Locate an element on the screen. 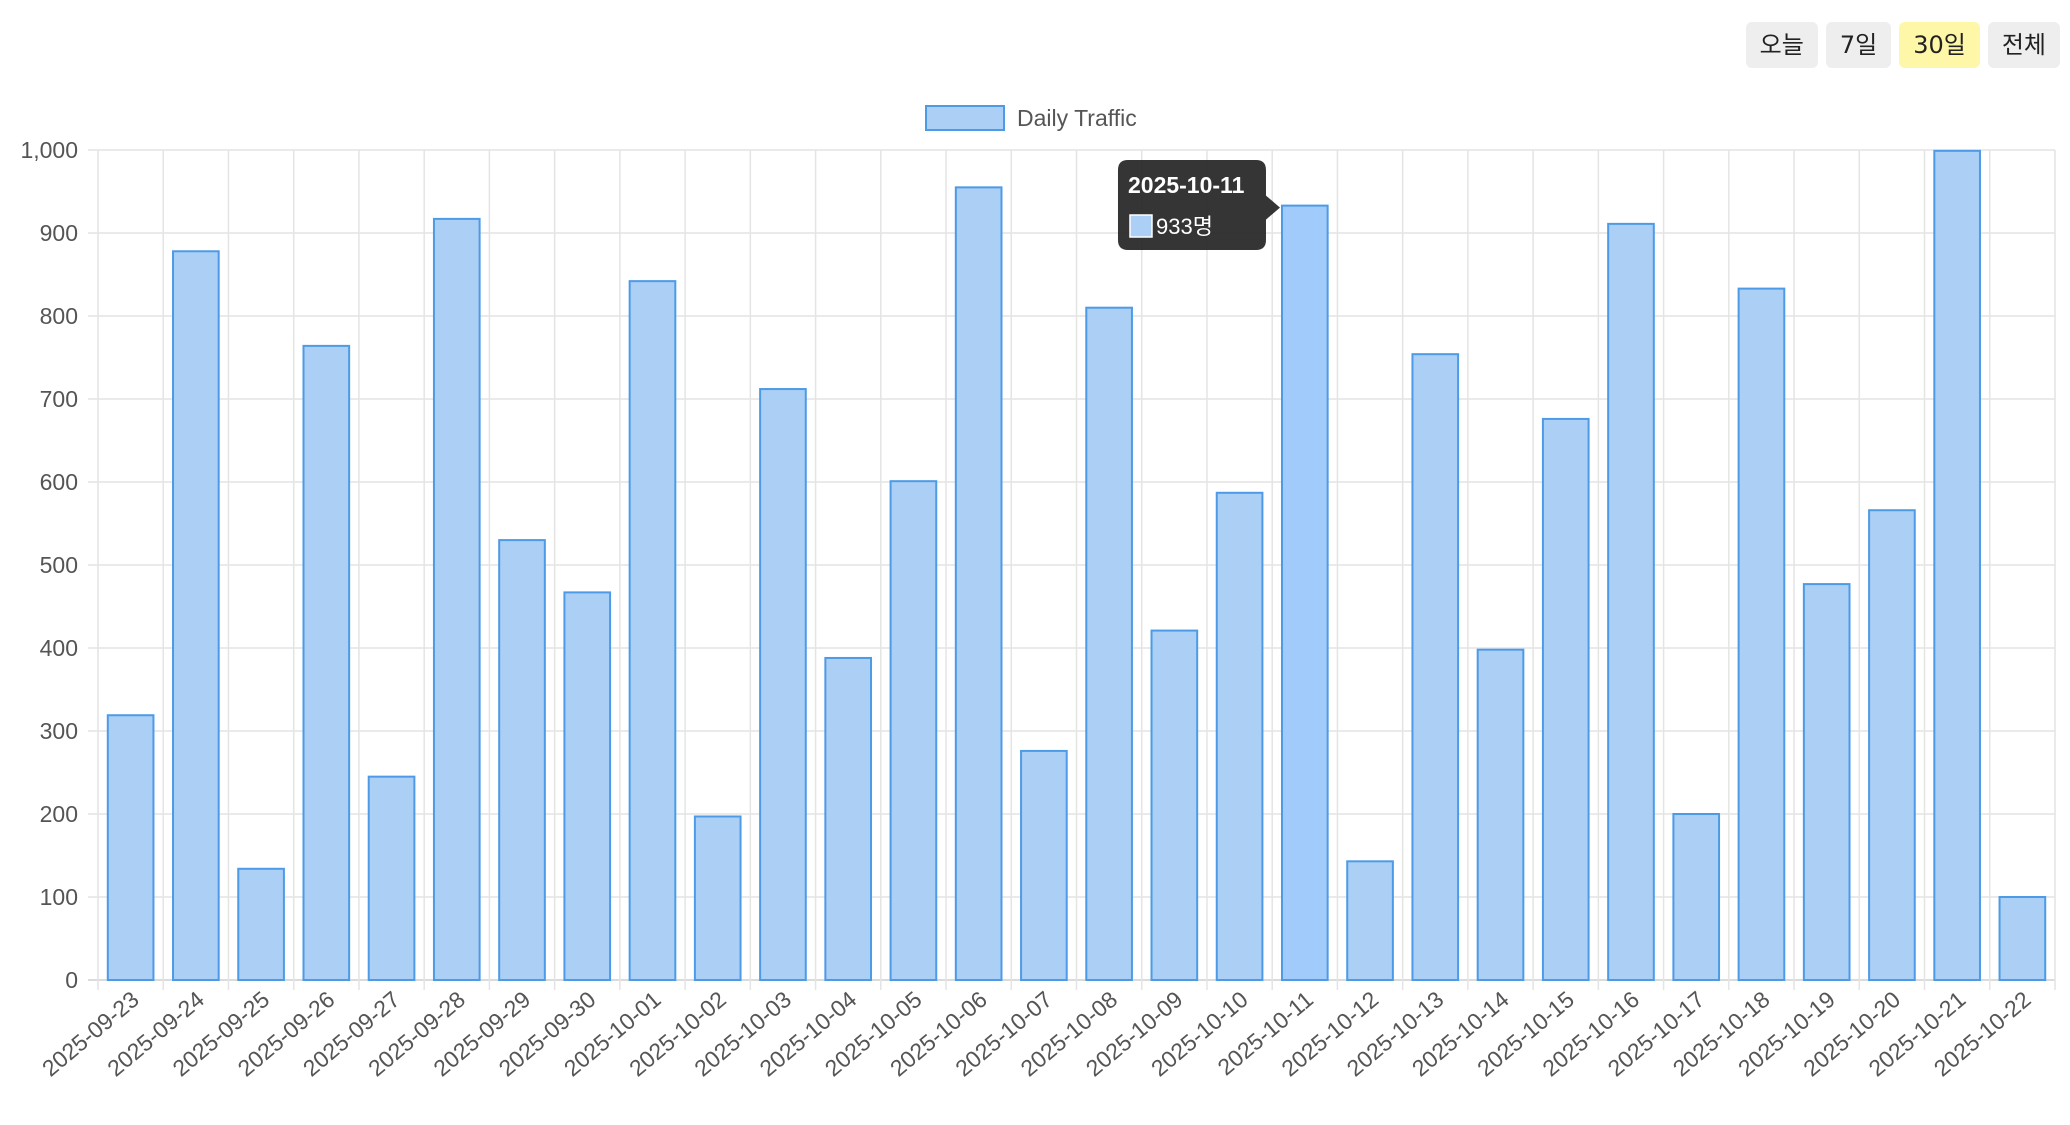 The height and width of the screenshot is (1125, 2070). tooltip-box is located at coordinates (1198, 205).